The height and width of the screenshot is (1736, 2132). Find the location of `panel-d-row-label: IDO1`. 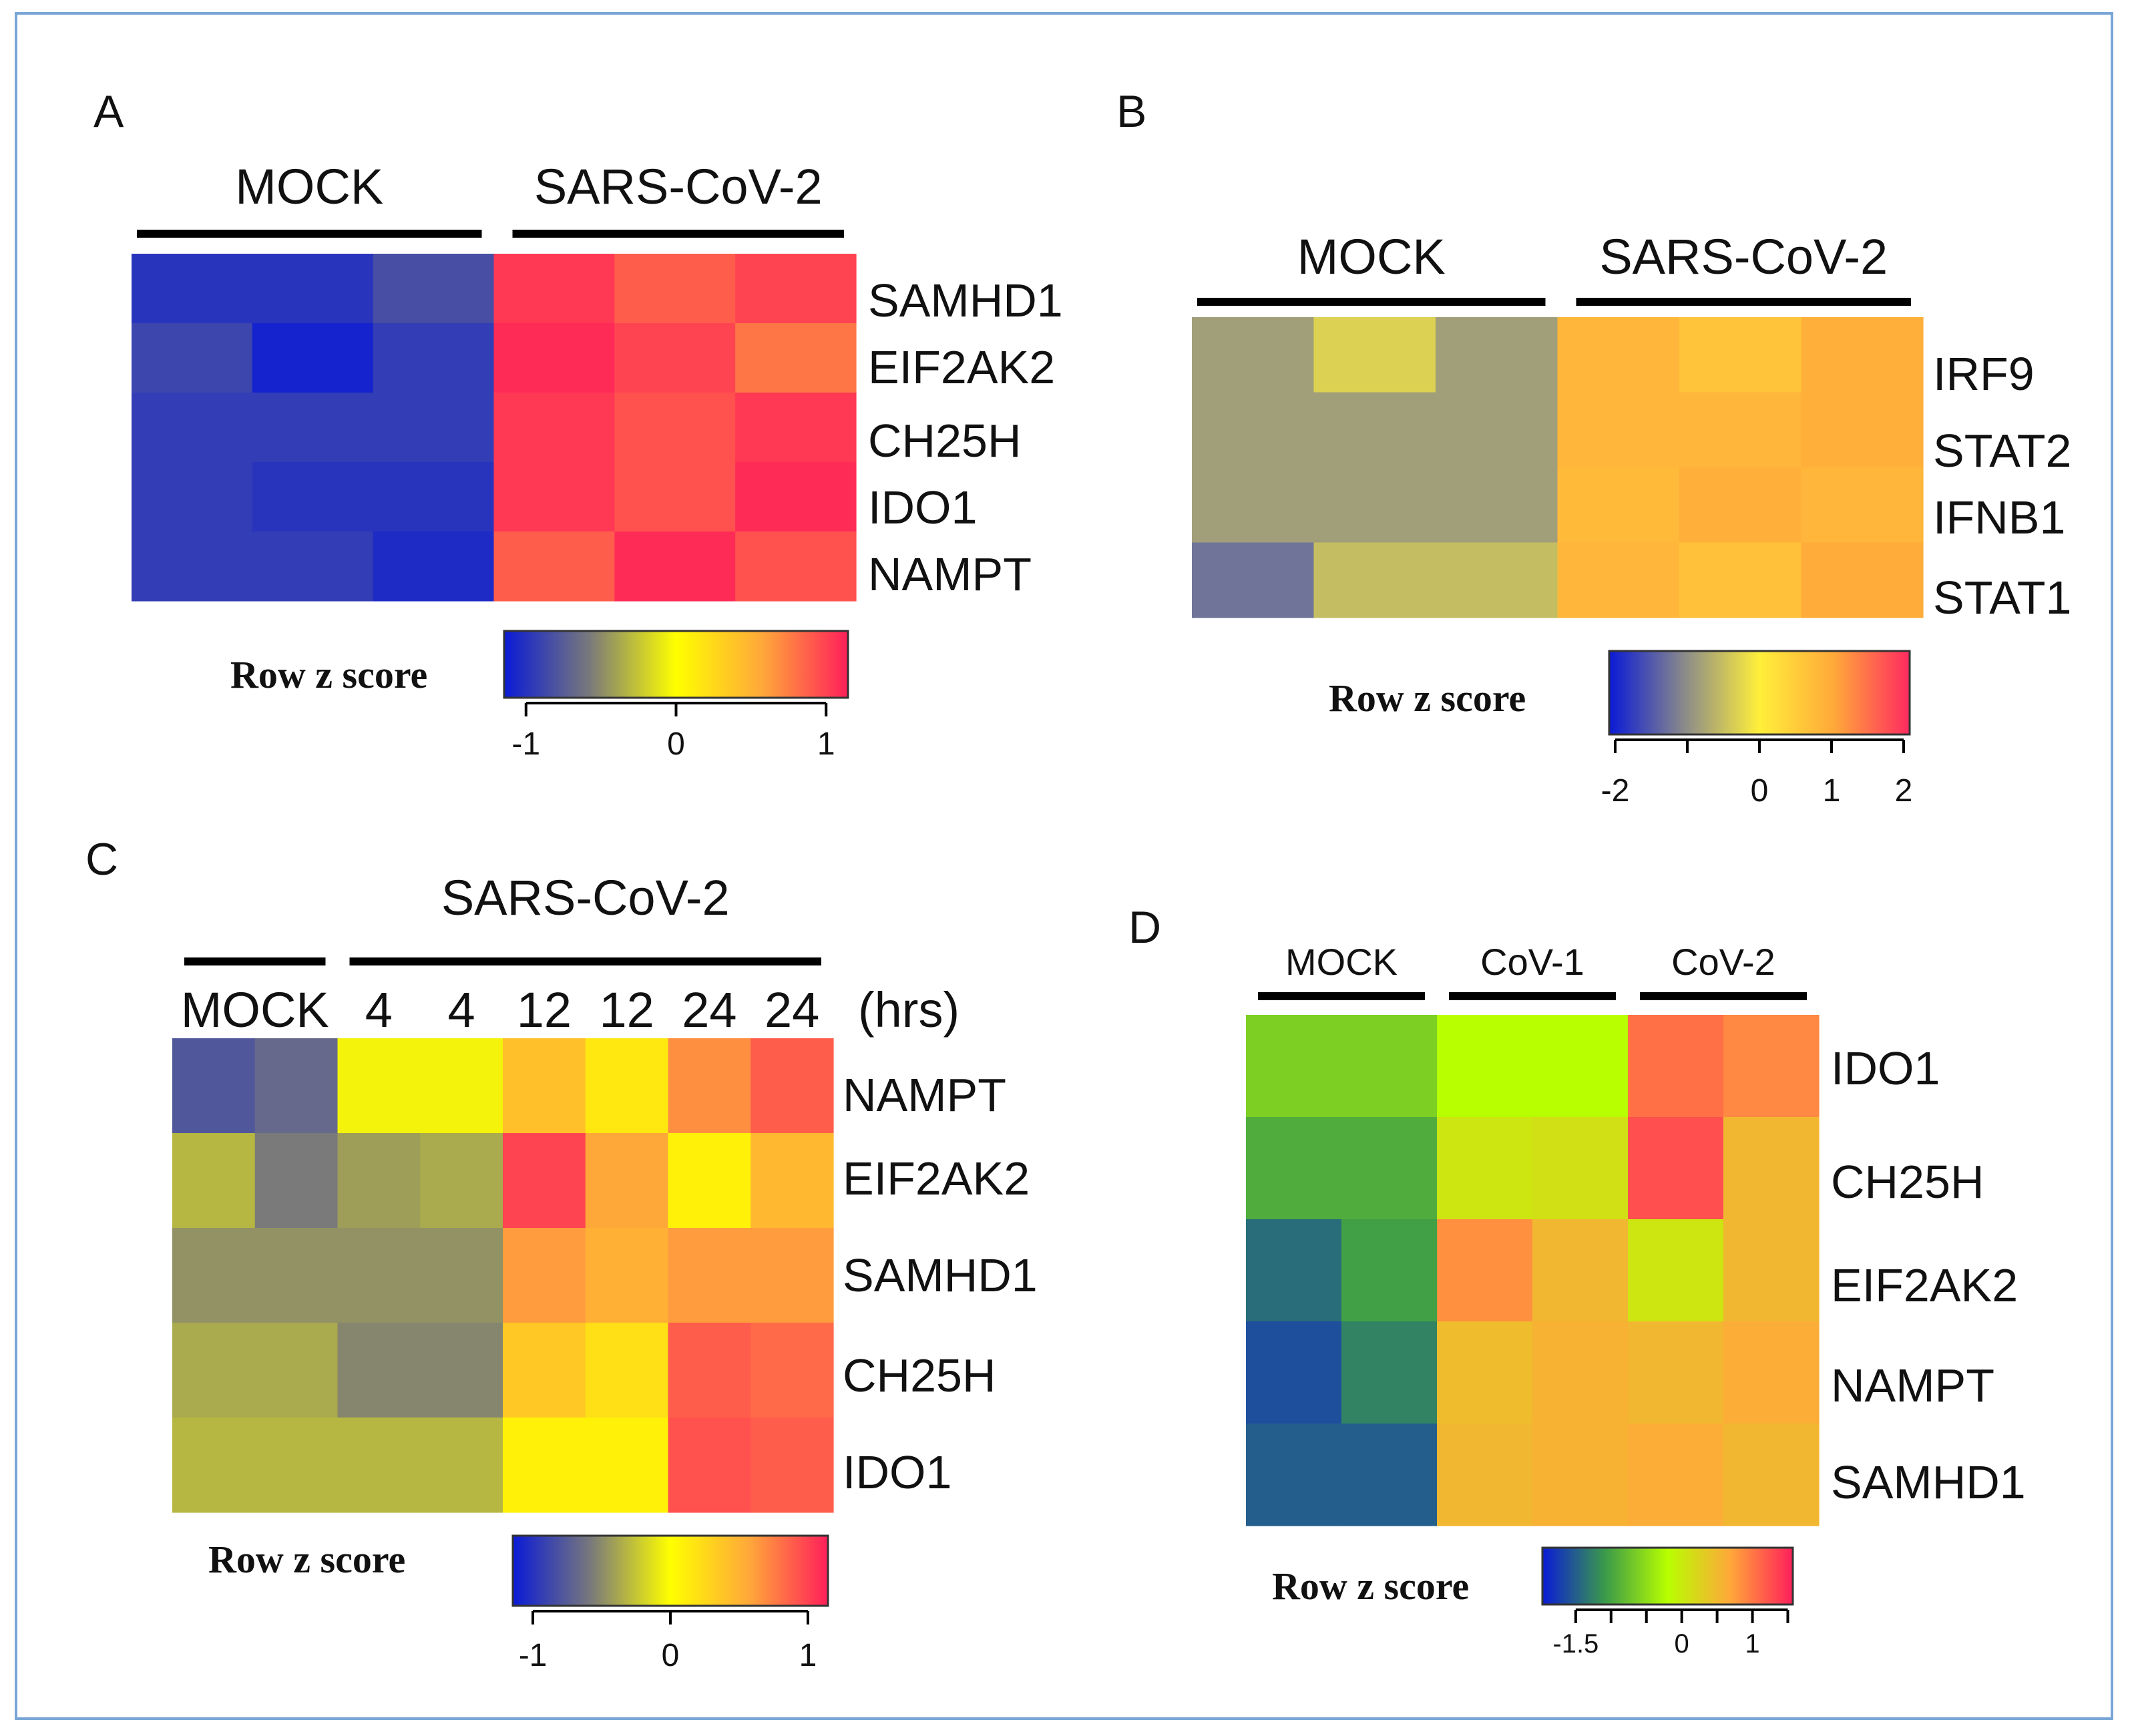

panel-d-row-label: IDO1 is located at coordinates (1885, 1068).